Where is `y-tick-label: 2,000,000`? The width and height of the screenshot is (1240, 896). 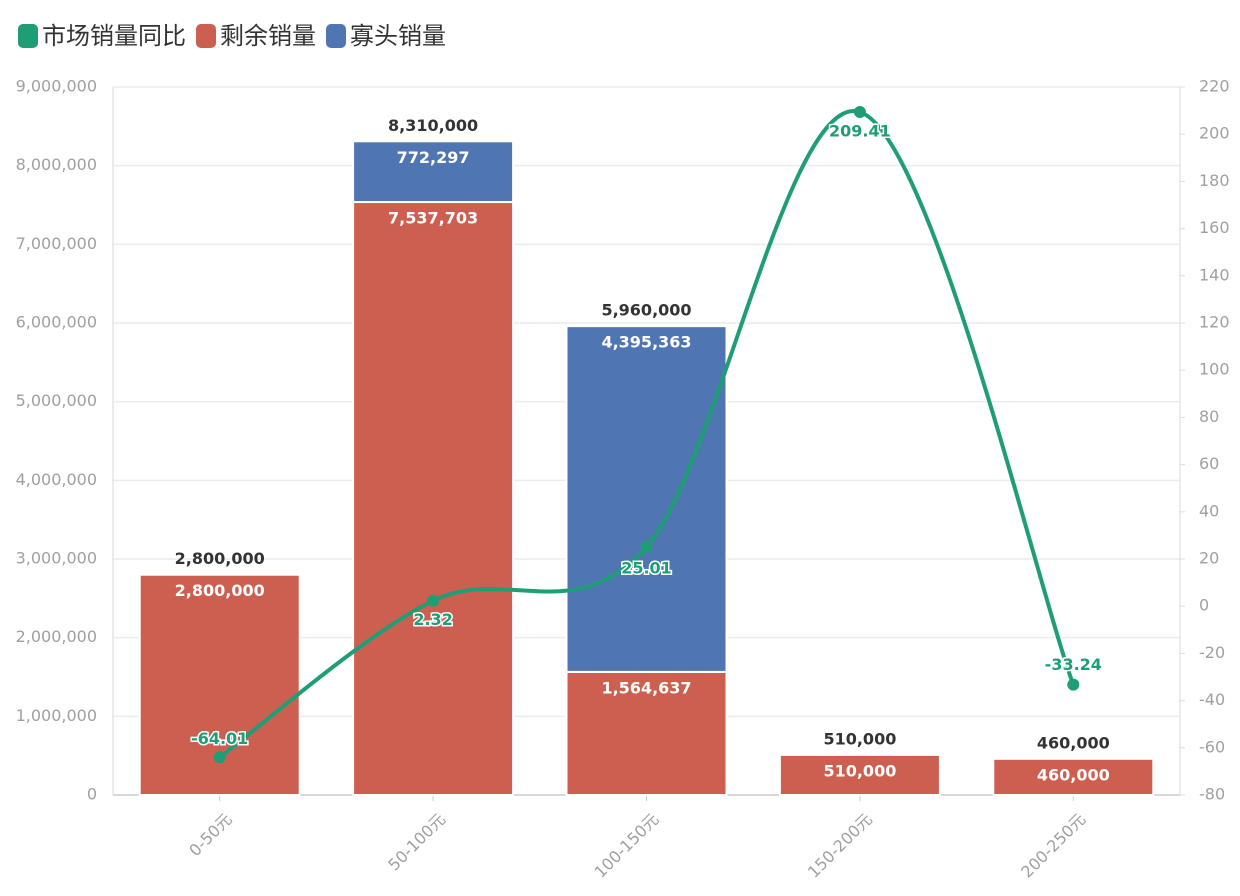 y-tick-label: 2,000,000 is located at coordinates (56, 636).